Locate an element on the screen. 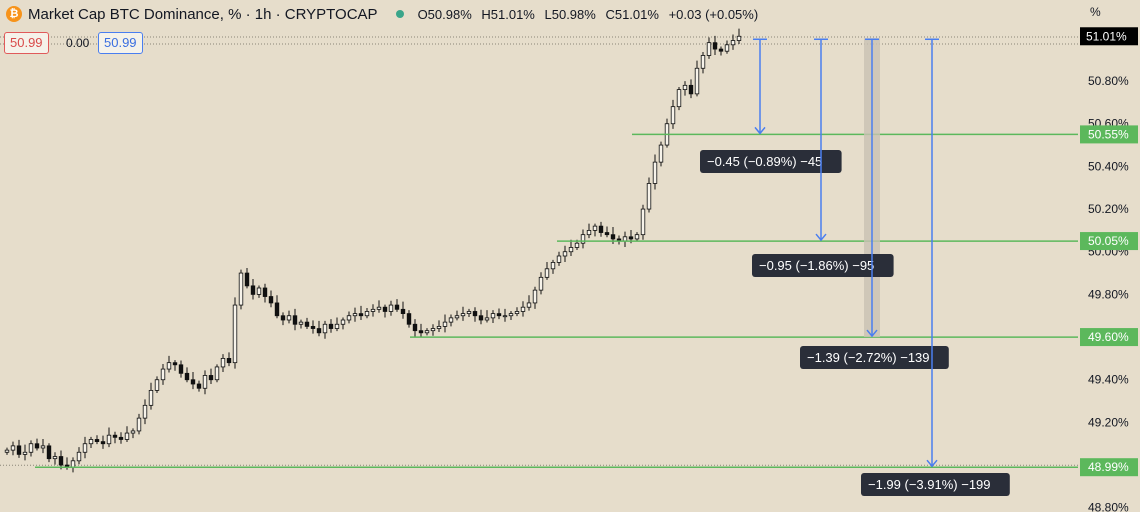  sell-button: 50.99 is located at coordinates (26, 43).